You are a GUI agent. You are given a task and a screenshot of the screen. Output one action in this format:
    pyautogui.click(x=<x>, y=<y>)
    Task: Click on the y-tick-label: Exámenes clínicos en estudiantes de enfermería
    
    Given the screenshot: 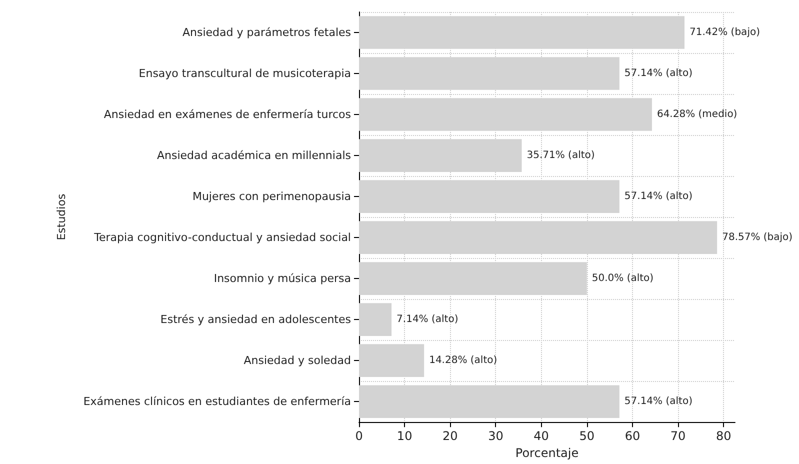 What is the action you would take?
    pyautogui.click(x=217, y=401)
    